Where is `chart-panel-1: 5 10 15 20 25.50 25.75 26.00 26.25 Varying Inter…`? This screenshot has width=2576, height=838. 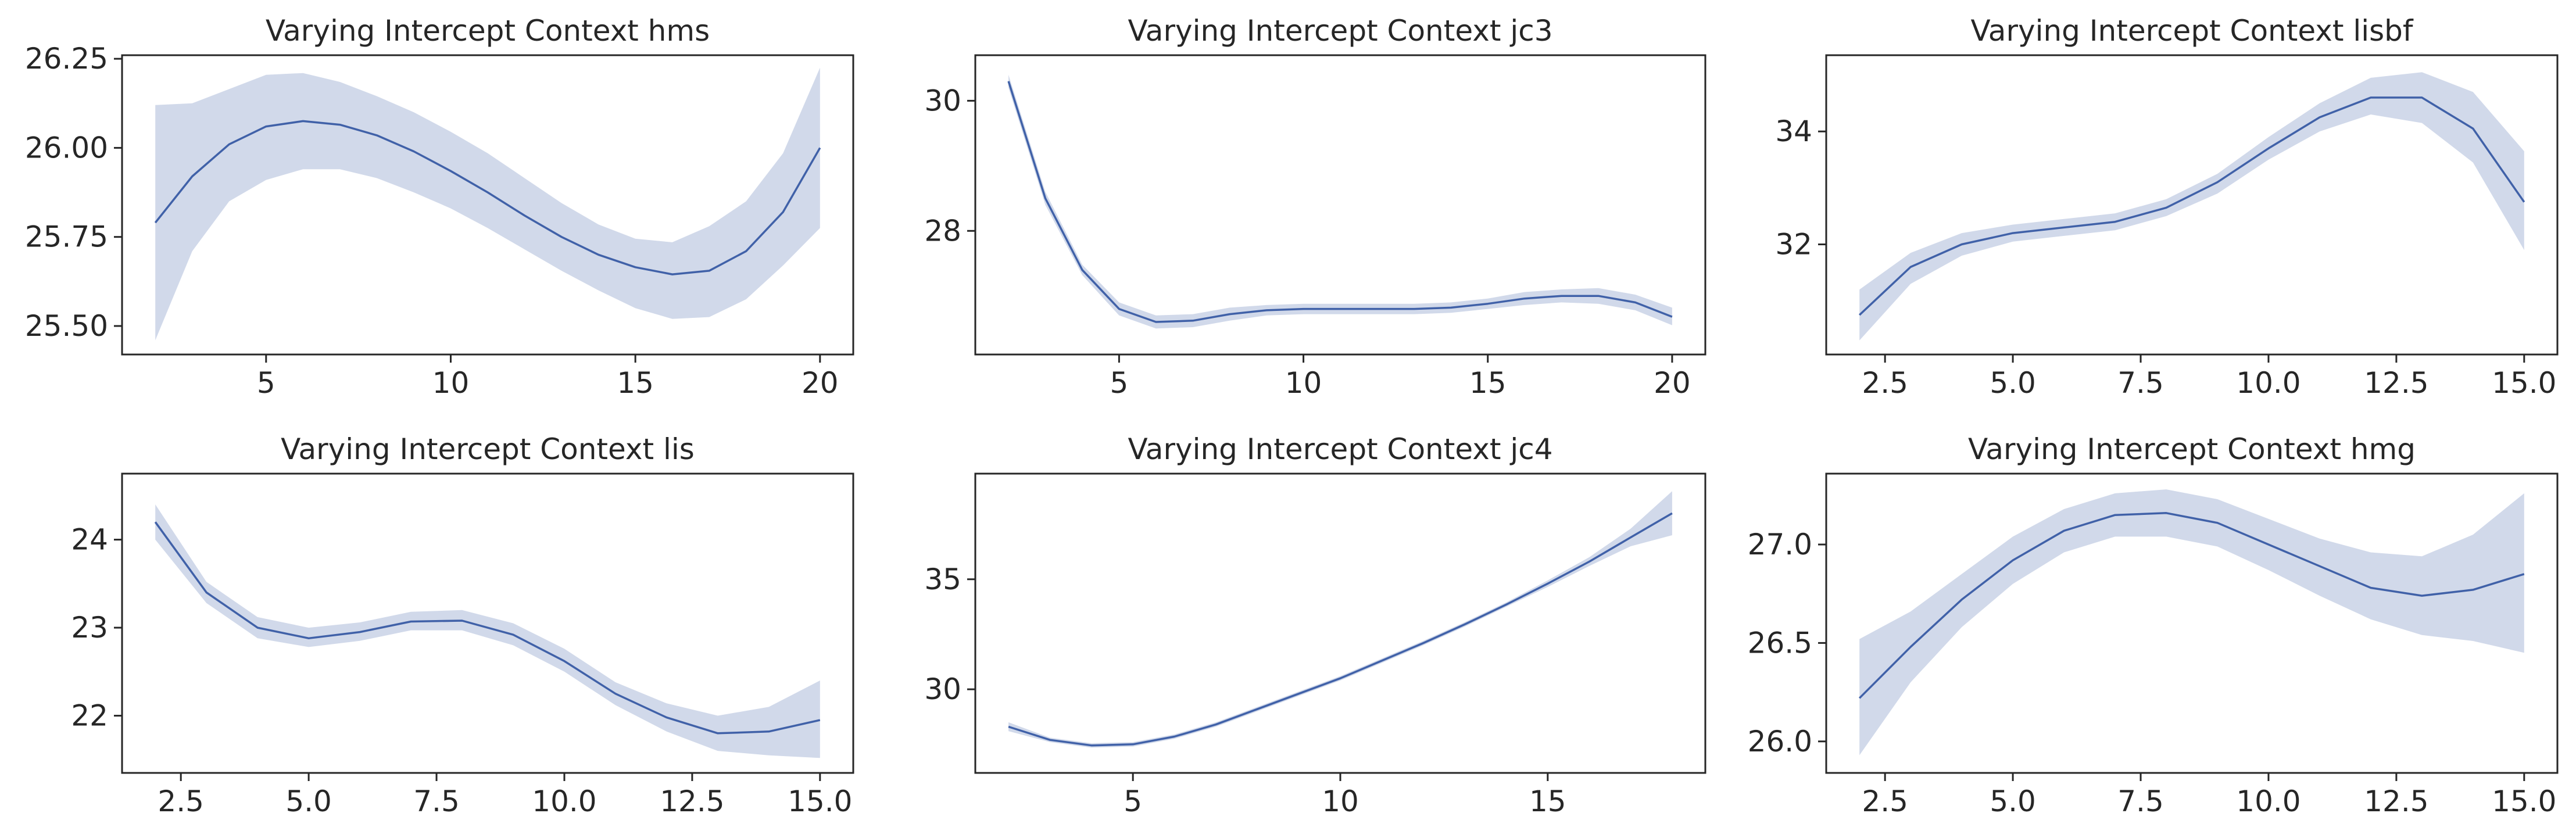 chart-panel-1: 5 10 15 20 25.50 25.75 26.00 26.25 Varying Inter… is located at coordinates (439, 207).